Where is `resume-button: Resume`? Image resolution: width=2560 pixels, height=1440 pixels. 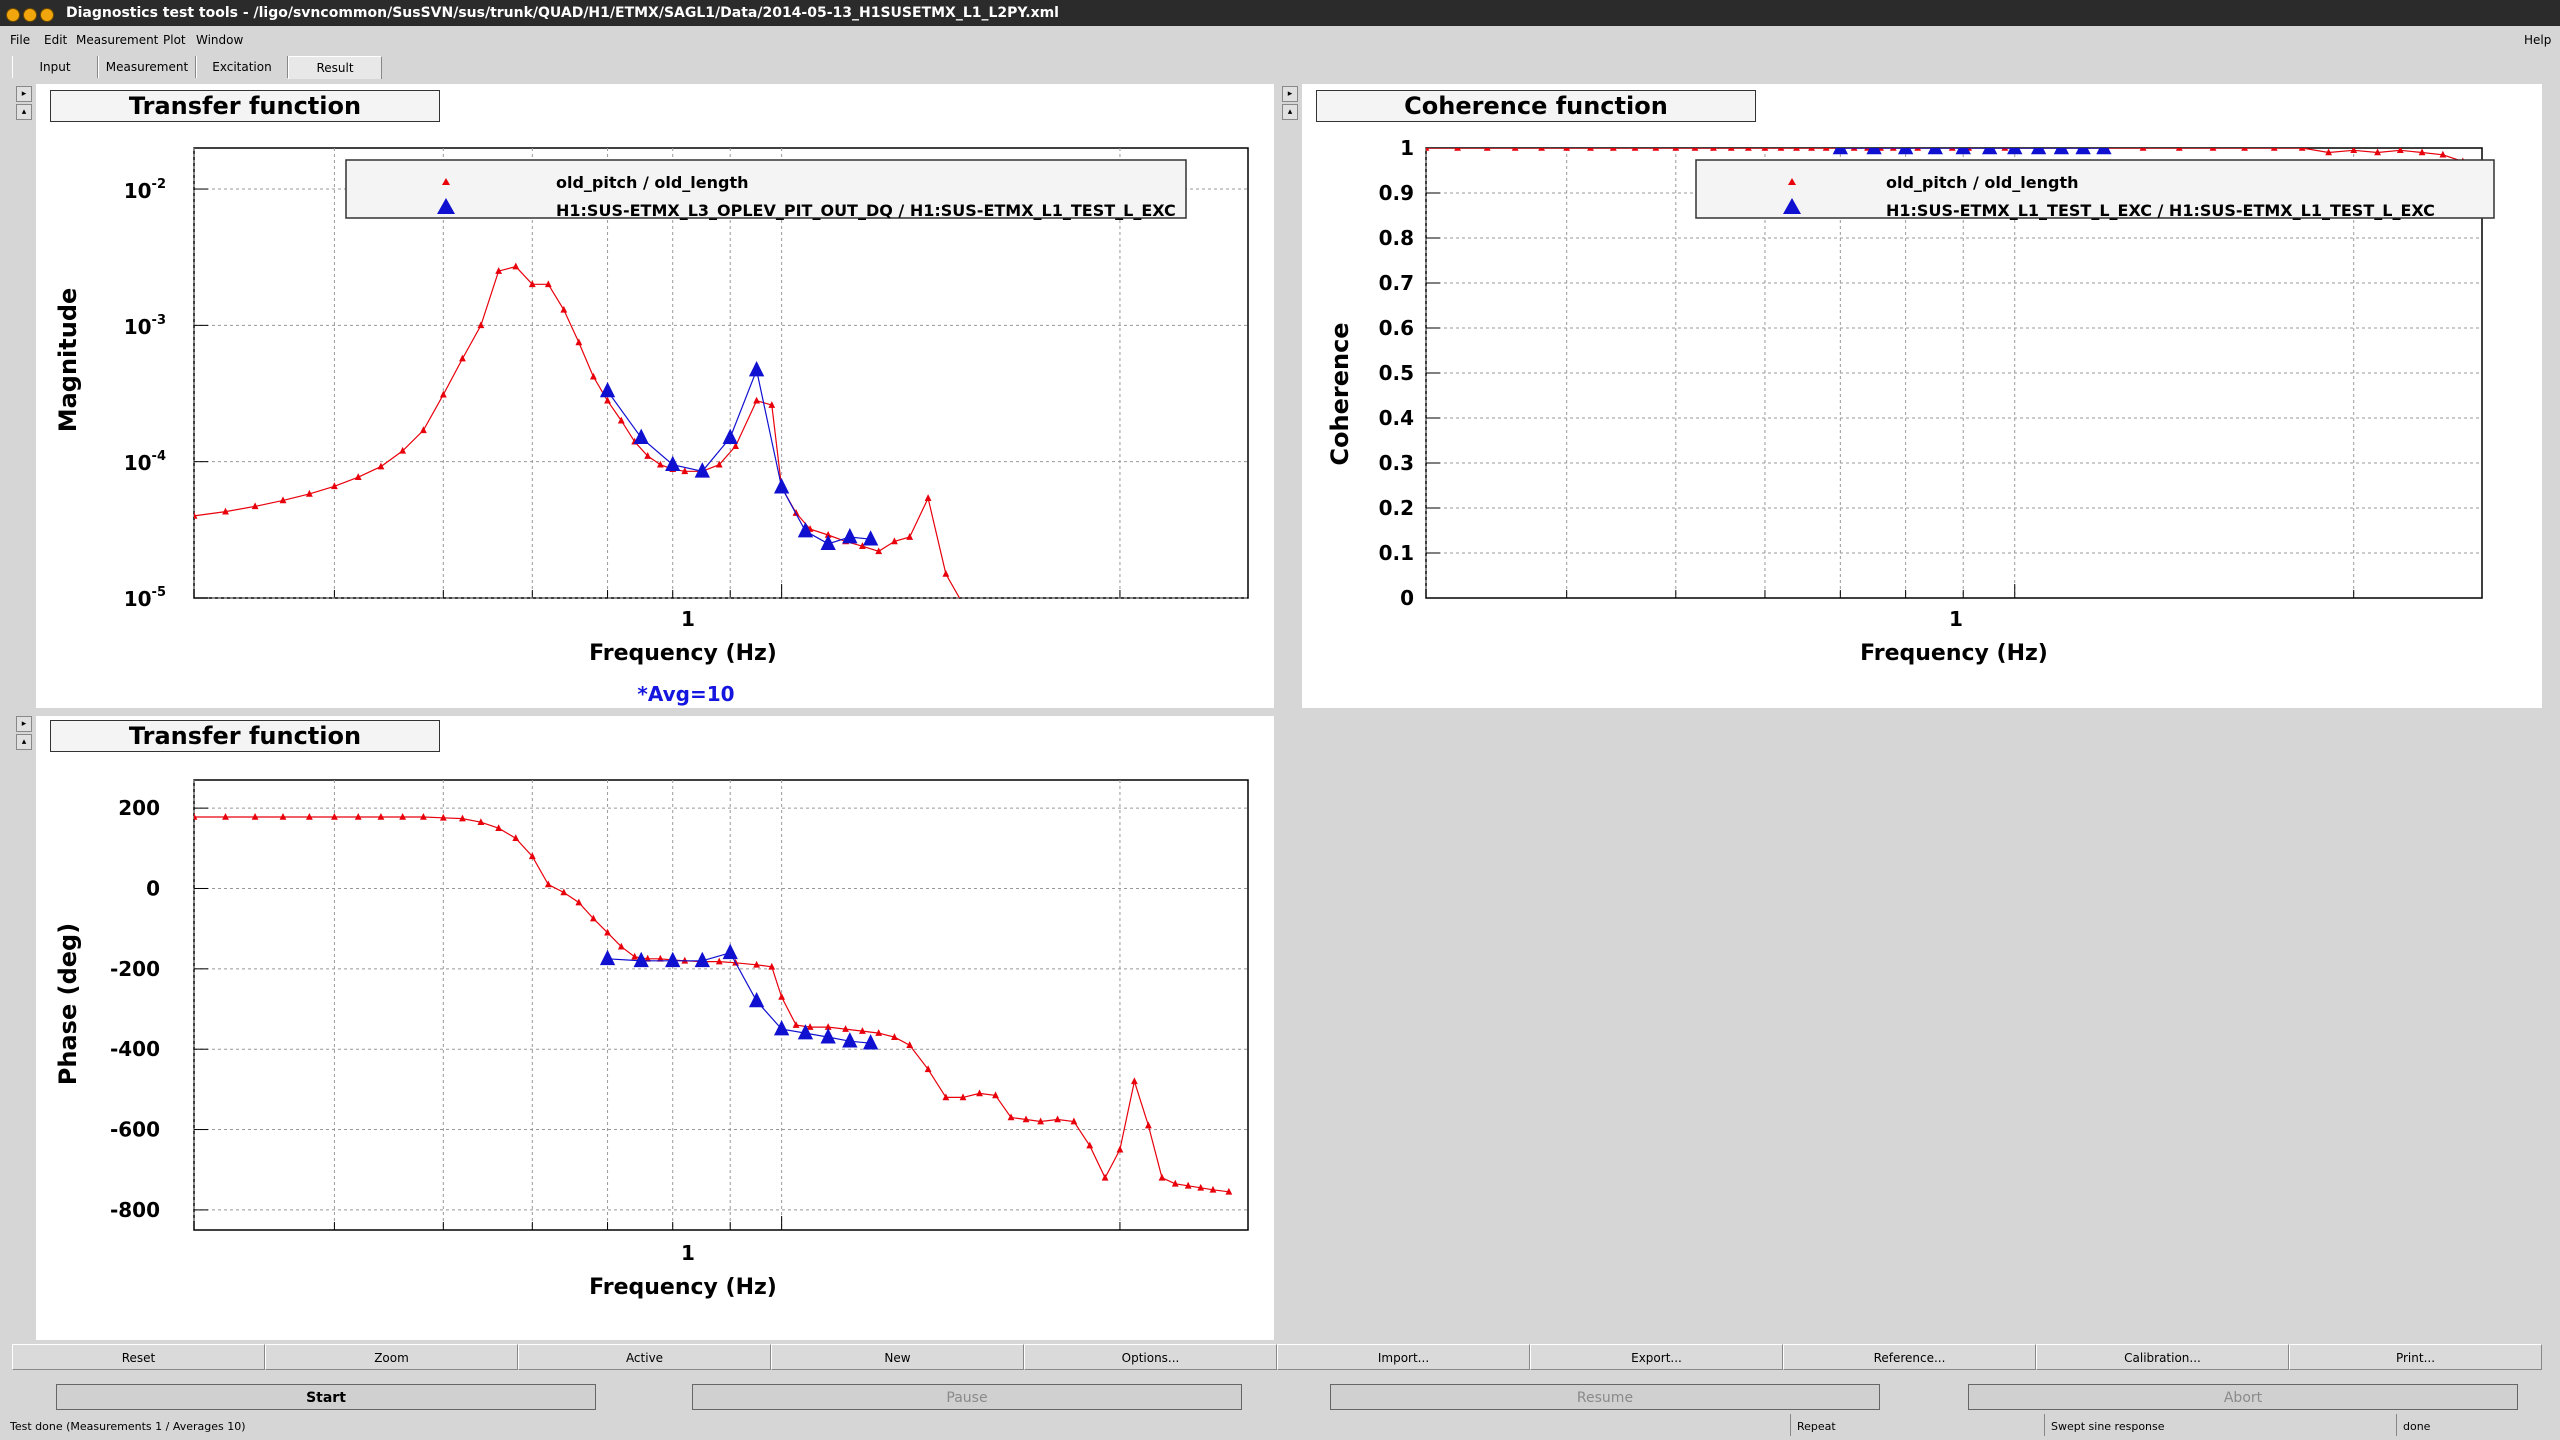 resume-button: Resume is located at coordinates (1605, 1397).